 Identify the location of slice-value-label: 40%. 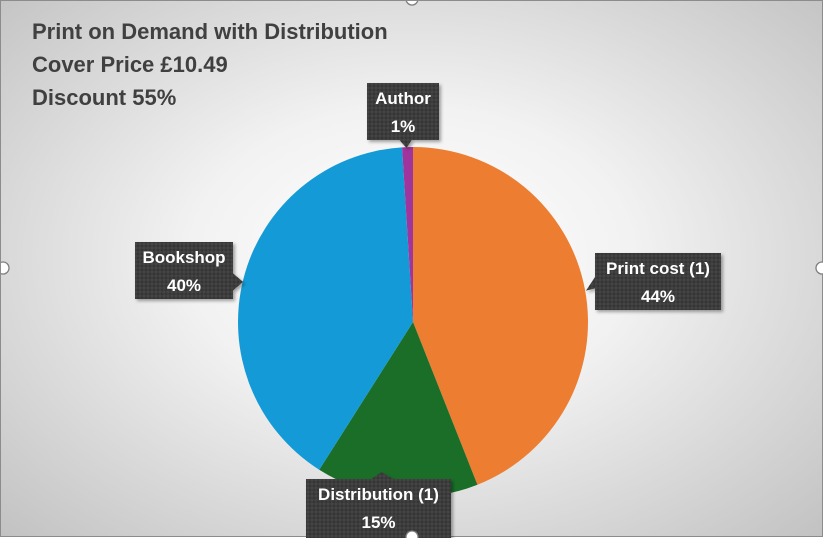
(184, 285).